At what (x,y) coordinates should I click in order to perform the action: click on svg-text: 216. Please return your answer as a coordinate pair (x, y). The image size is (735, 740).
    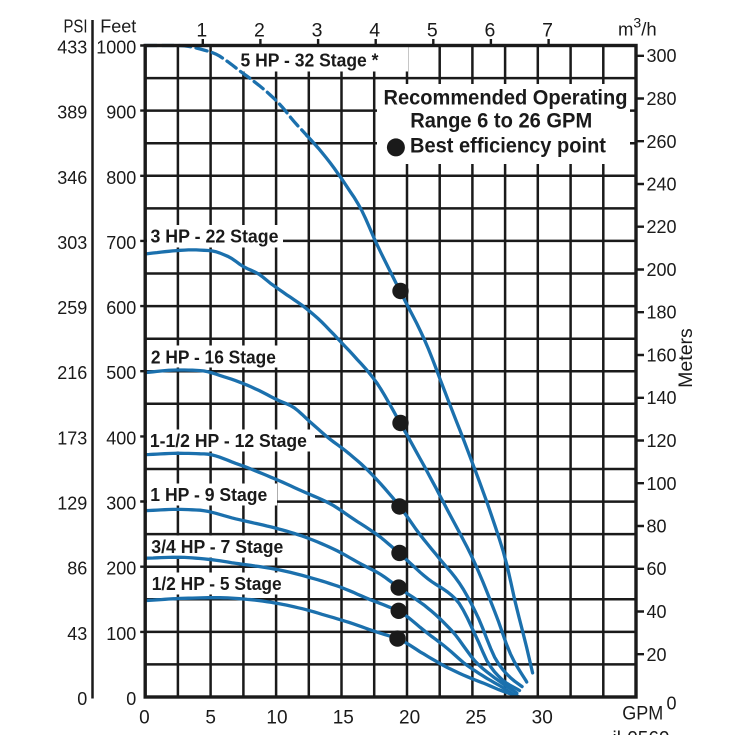
    Looking at the image, I should click on (72, 373).